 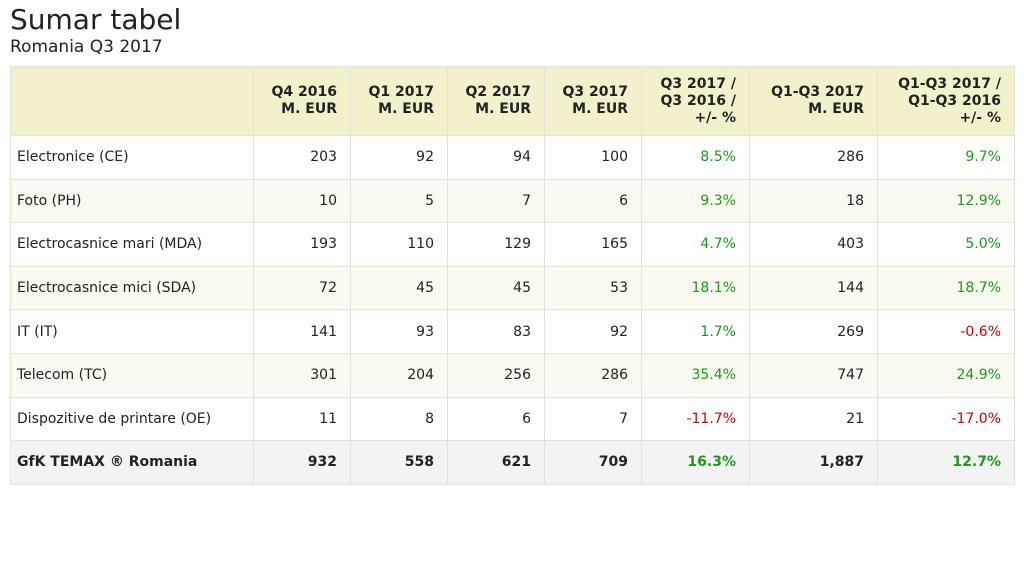 What do you see at coordinates (302, 331) in the screenshot?
I see `cell-q4-2016: 141` at bounding box center [302, 331].